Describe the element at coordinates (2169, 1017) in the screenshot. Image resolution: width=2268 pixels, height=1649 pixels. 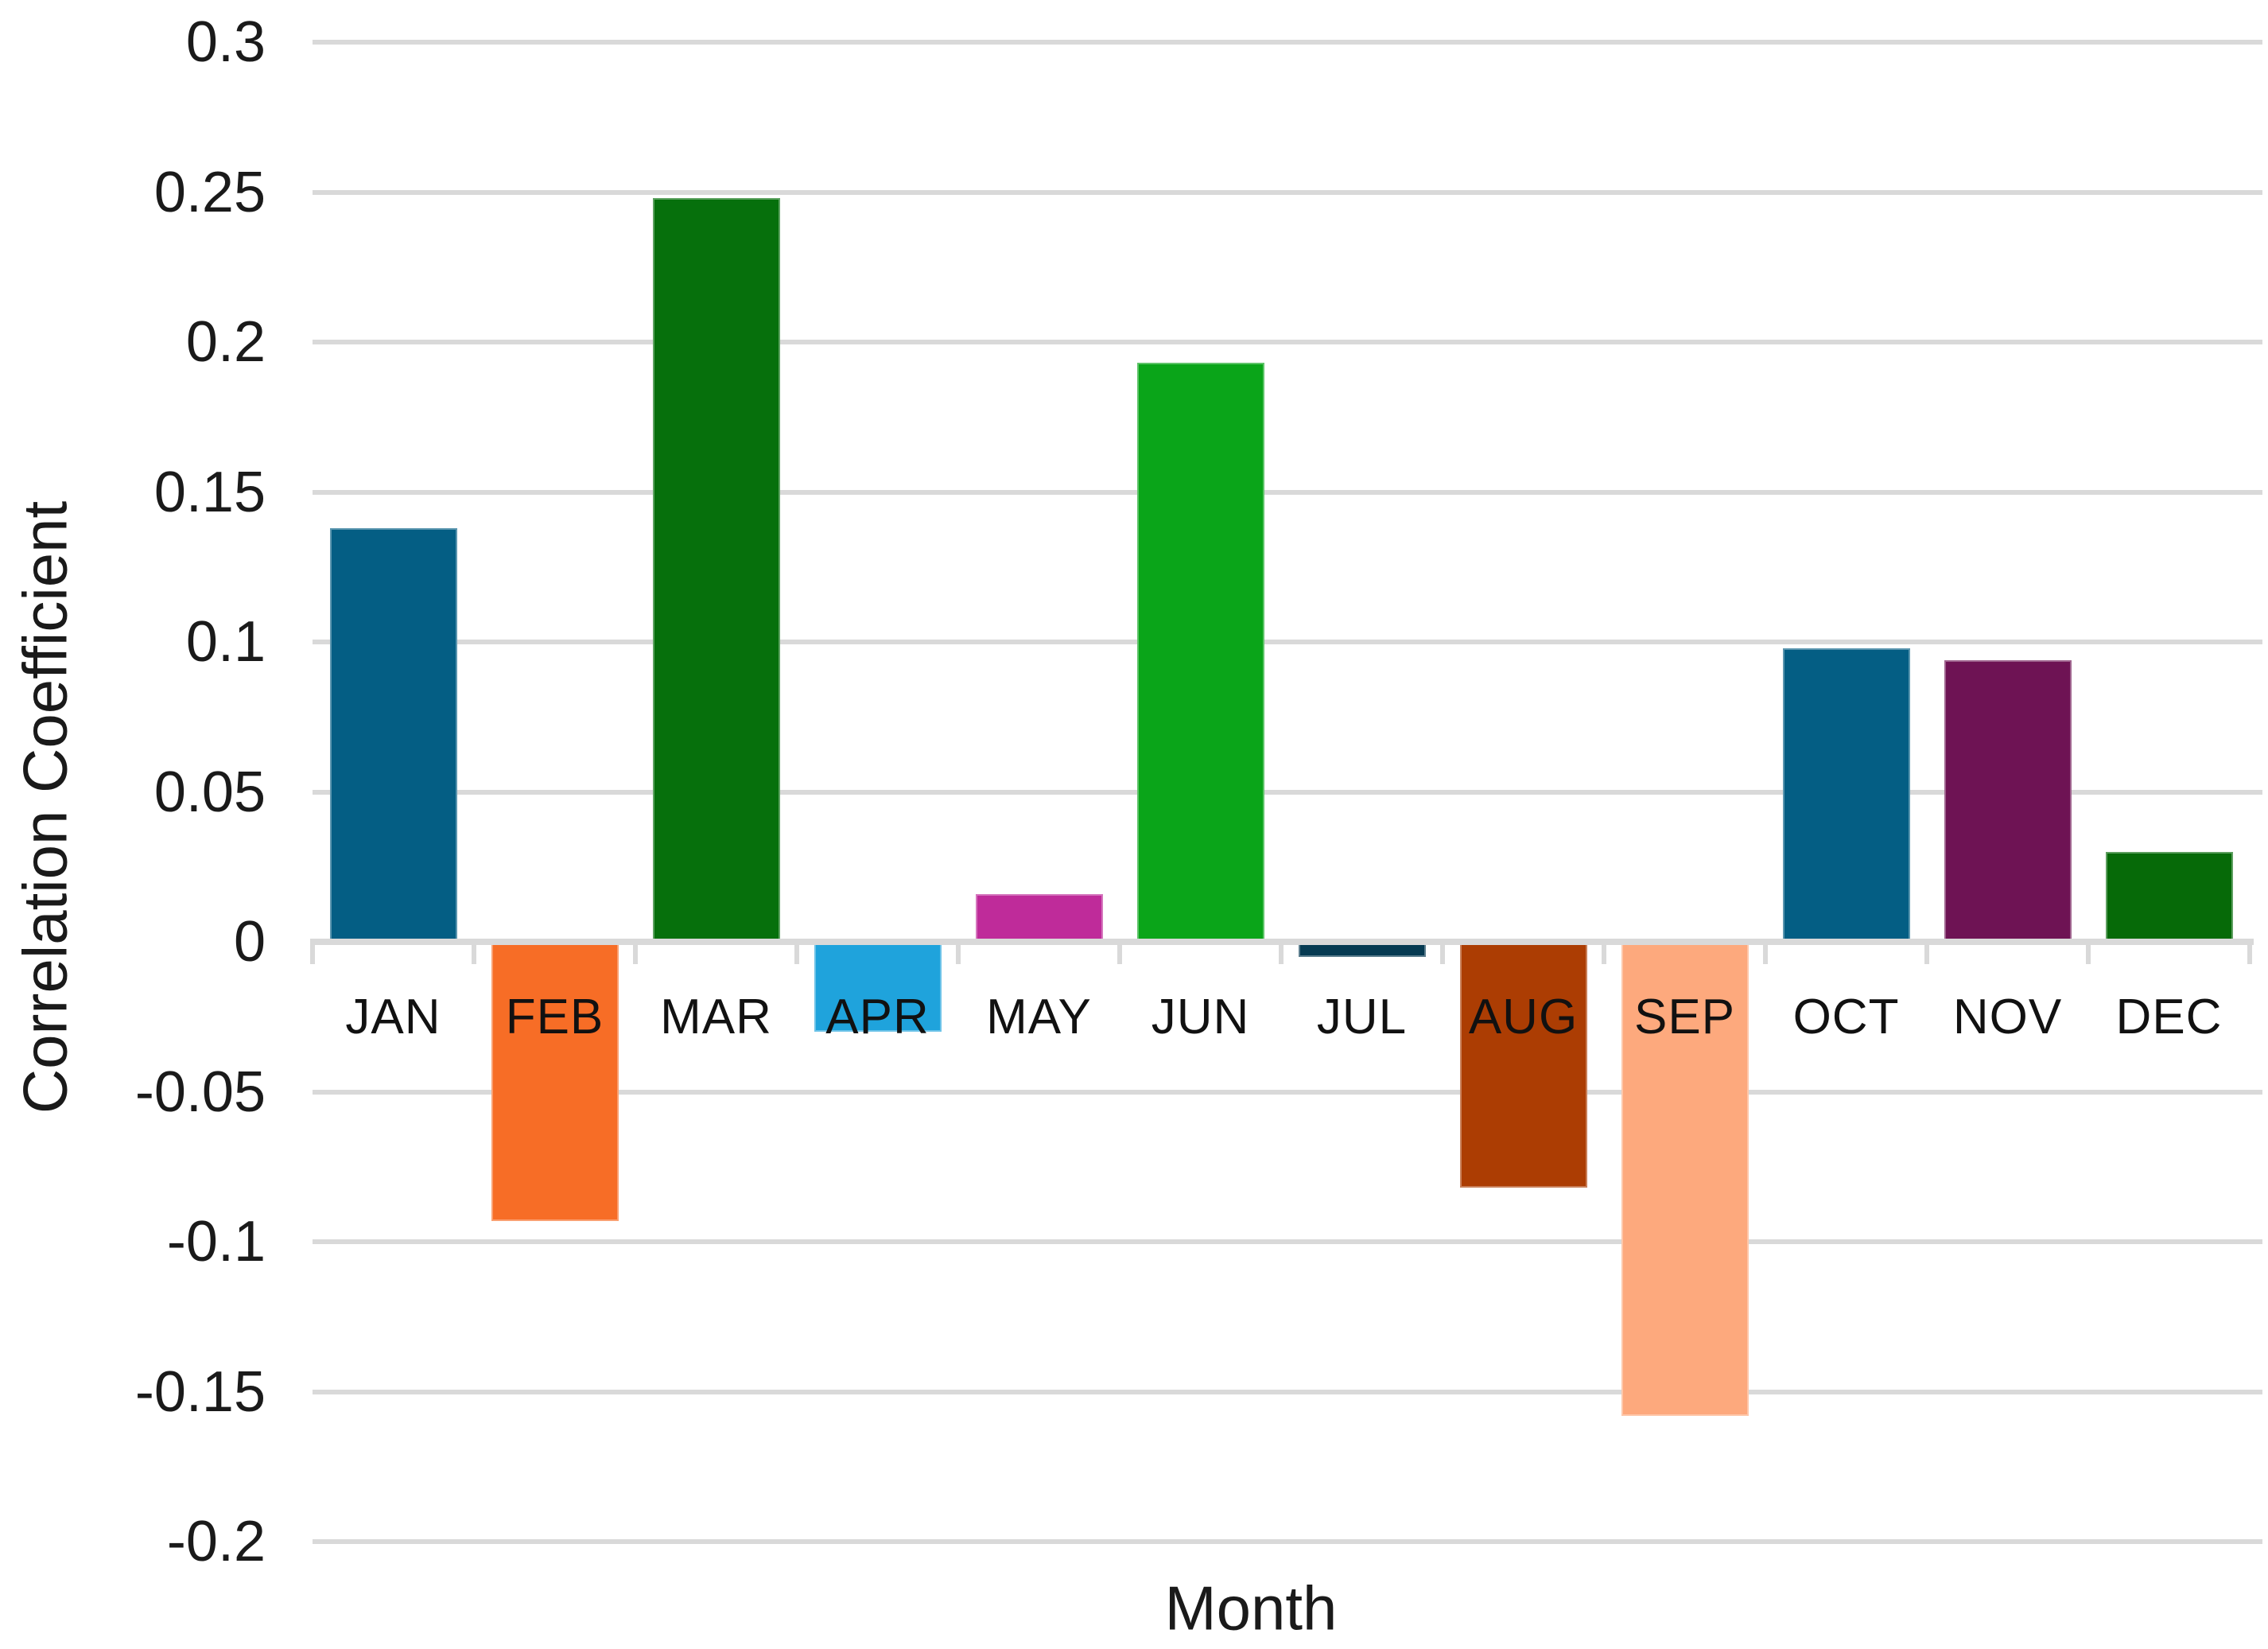
I see `x-tick-label-dec: DEC` at that location.